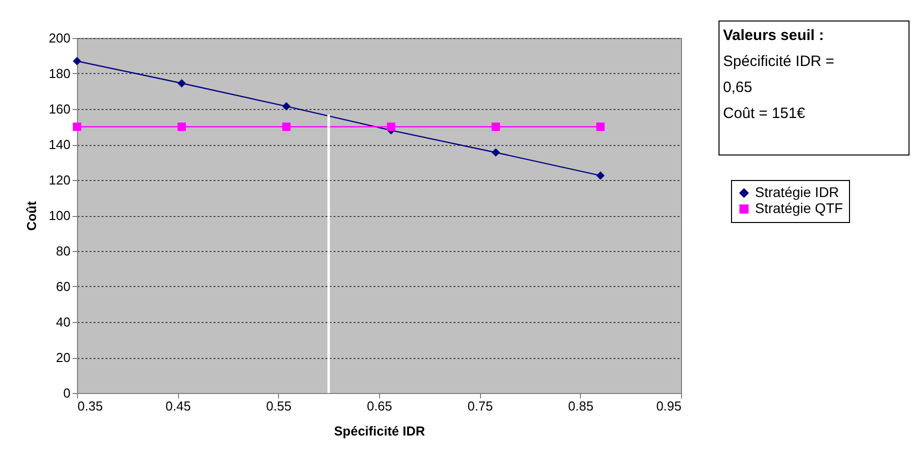 The image size is (921, 450). Describe the element at coordinates (773, 35) in the screenshot. I see `text: Valeurs seuil :` at that location.